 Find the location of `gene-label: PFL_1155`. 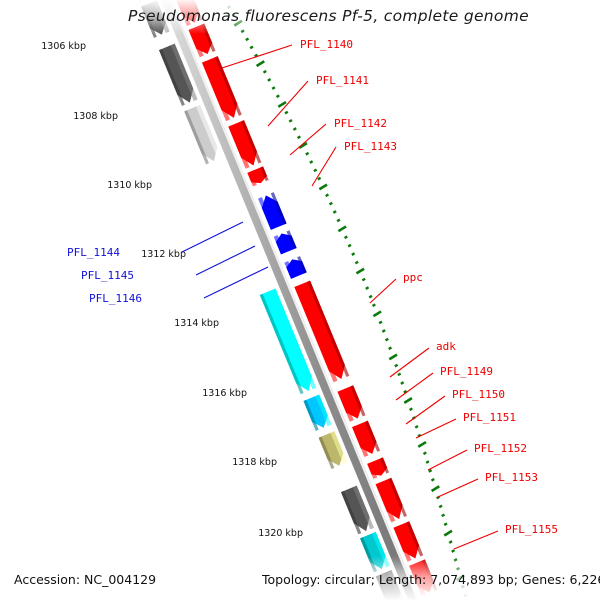

gene-label: PFL_1155 is located at coordinates (531, 529).